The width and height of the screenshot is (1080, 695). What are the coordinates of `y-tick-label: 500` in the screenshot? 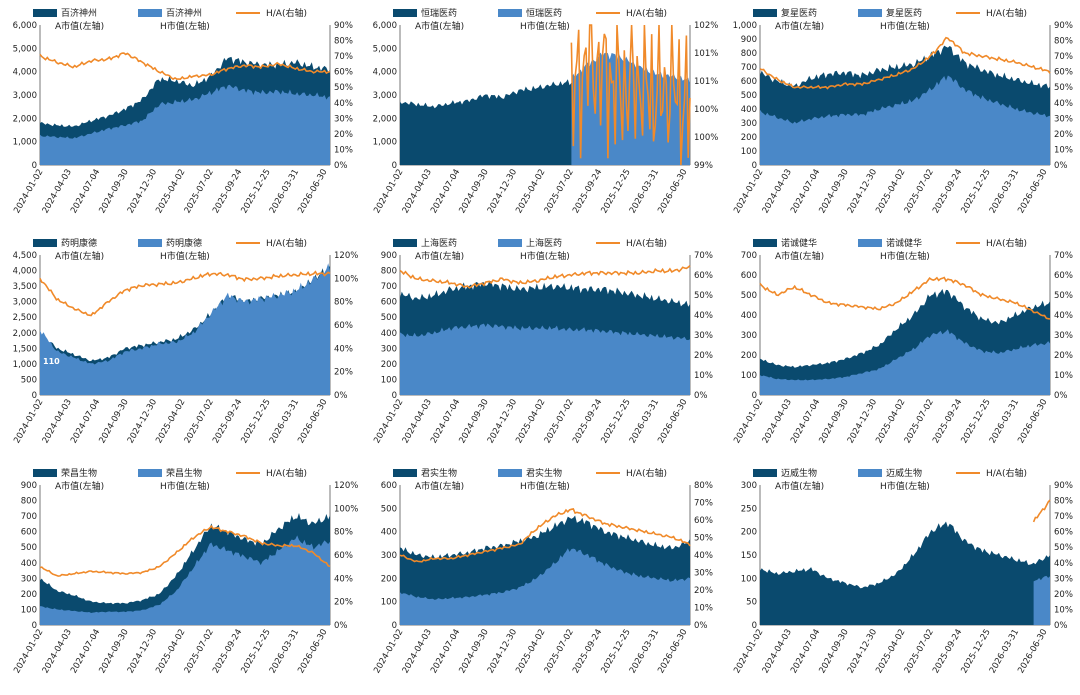 It's located at (749, 296).